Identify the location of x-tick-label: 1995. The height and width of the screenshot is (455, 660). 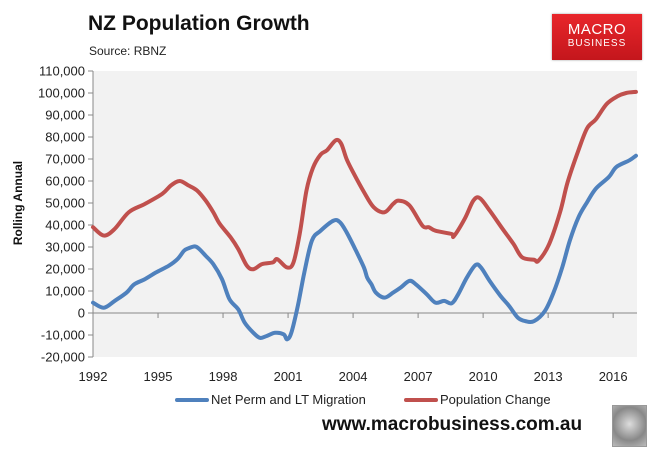
(158, 376).